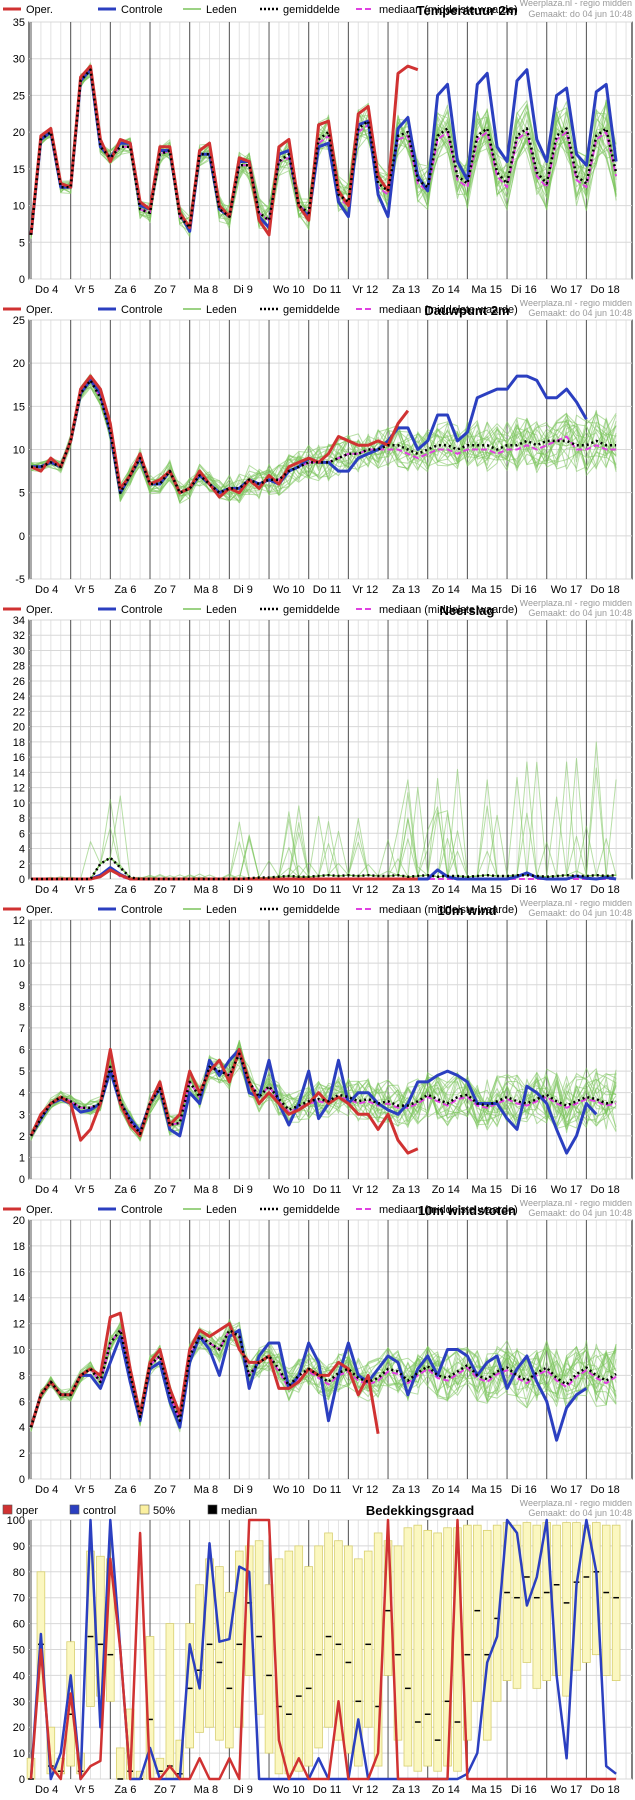  What do you see at coordinates (221, 310) in the screenshot?
I see `legend-label: Leden` at bounding box center [221, 310].